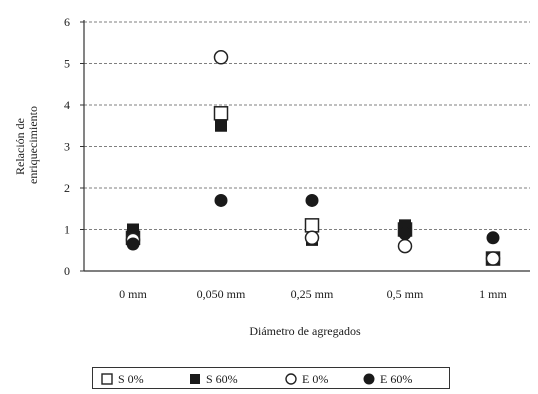  I want to click on y-tick-label: 6, so click(67, 22).